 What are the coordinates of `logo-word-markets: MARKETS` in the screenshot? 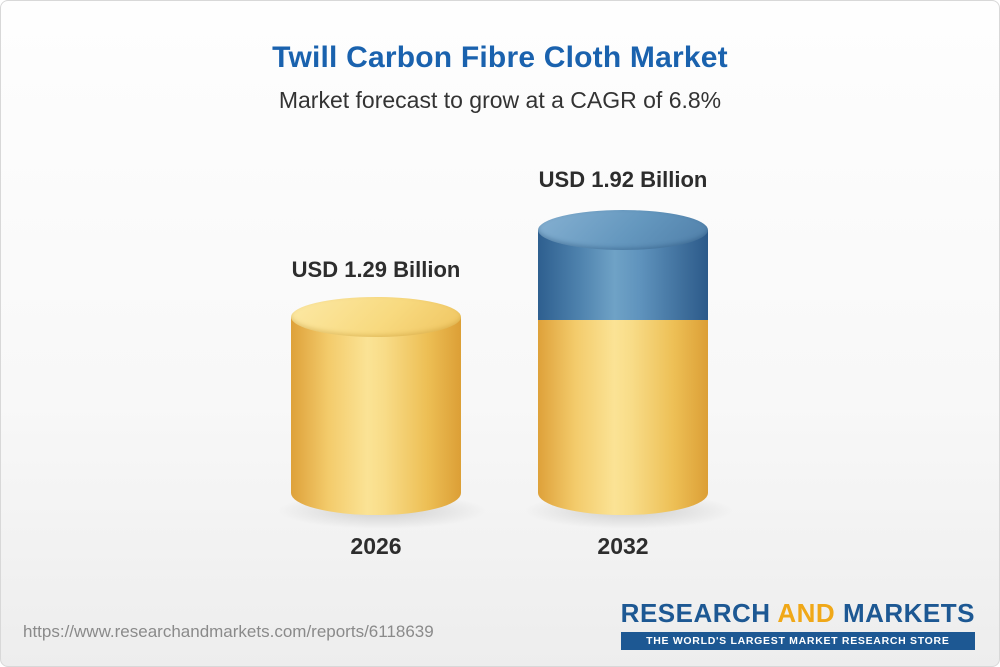 It's located at (908, 613).